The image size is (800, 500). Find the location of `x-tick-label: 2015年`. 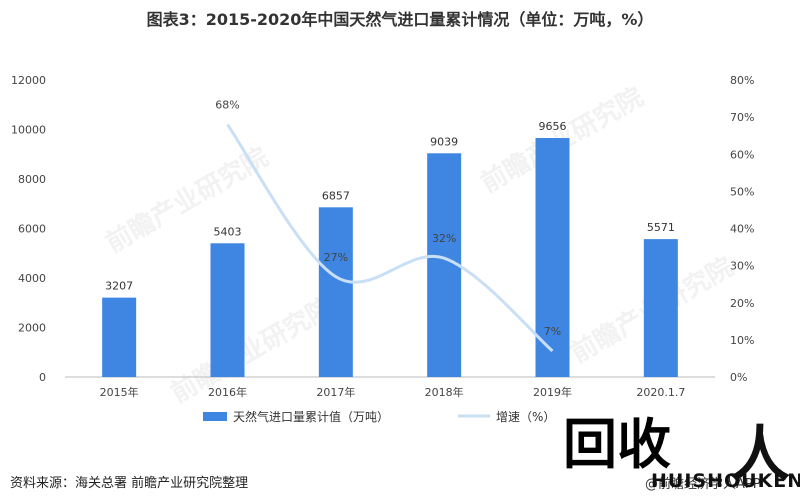

x-tick-label: 2015年 is located at coordinates (119, 392).